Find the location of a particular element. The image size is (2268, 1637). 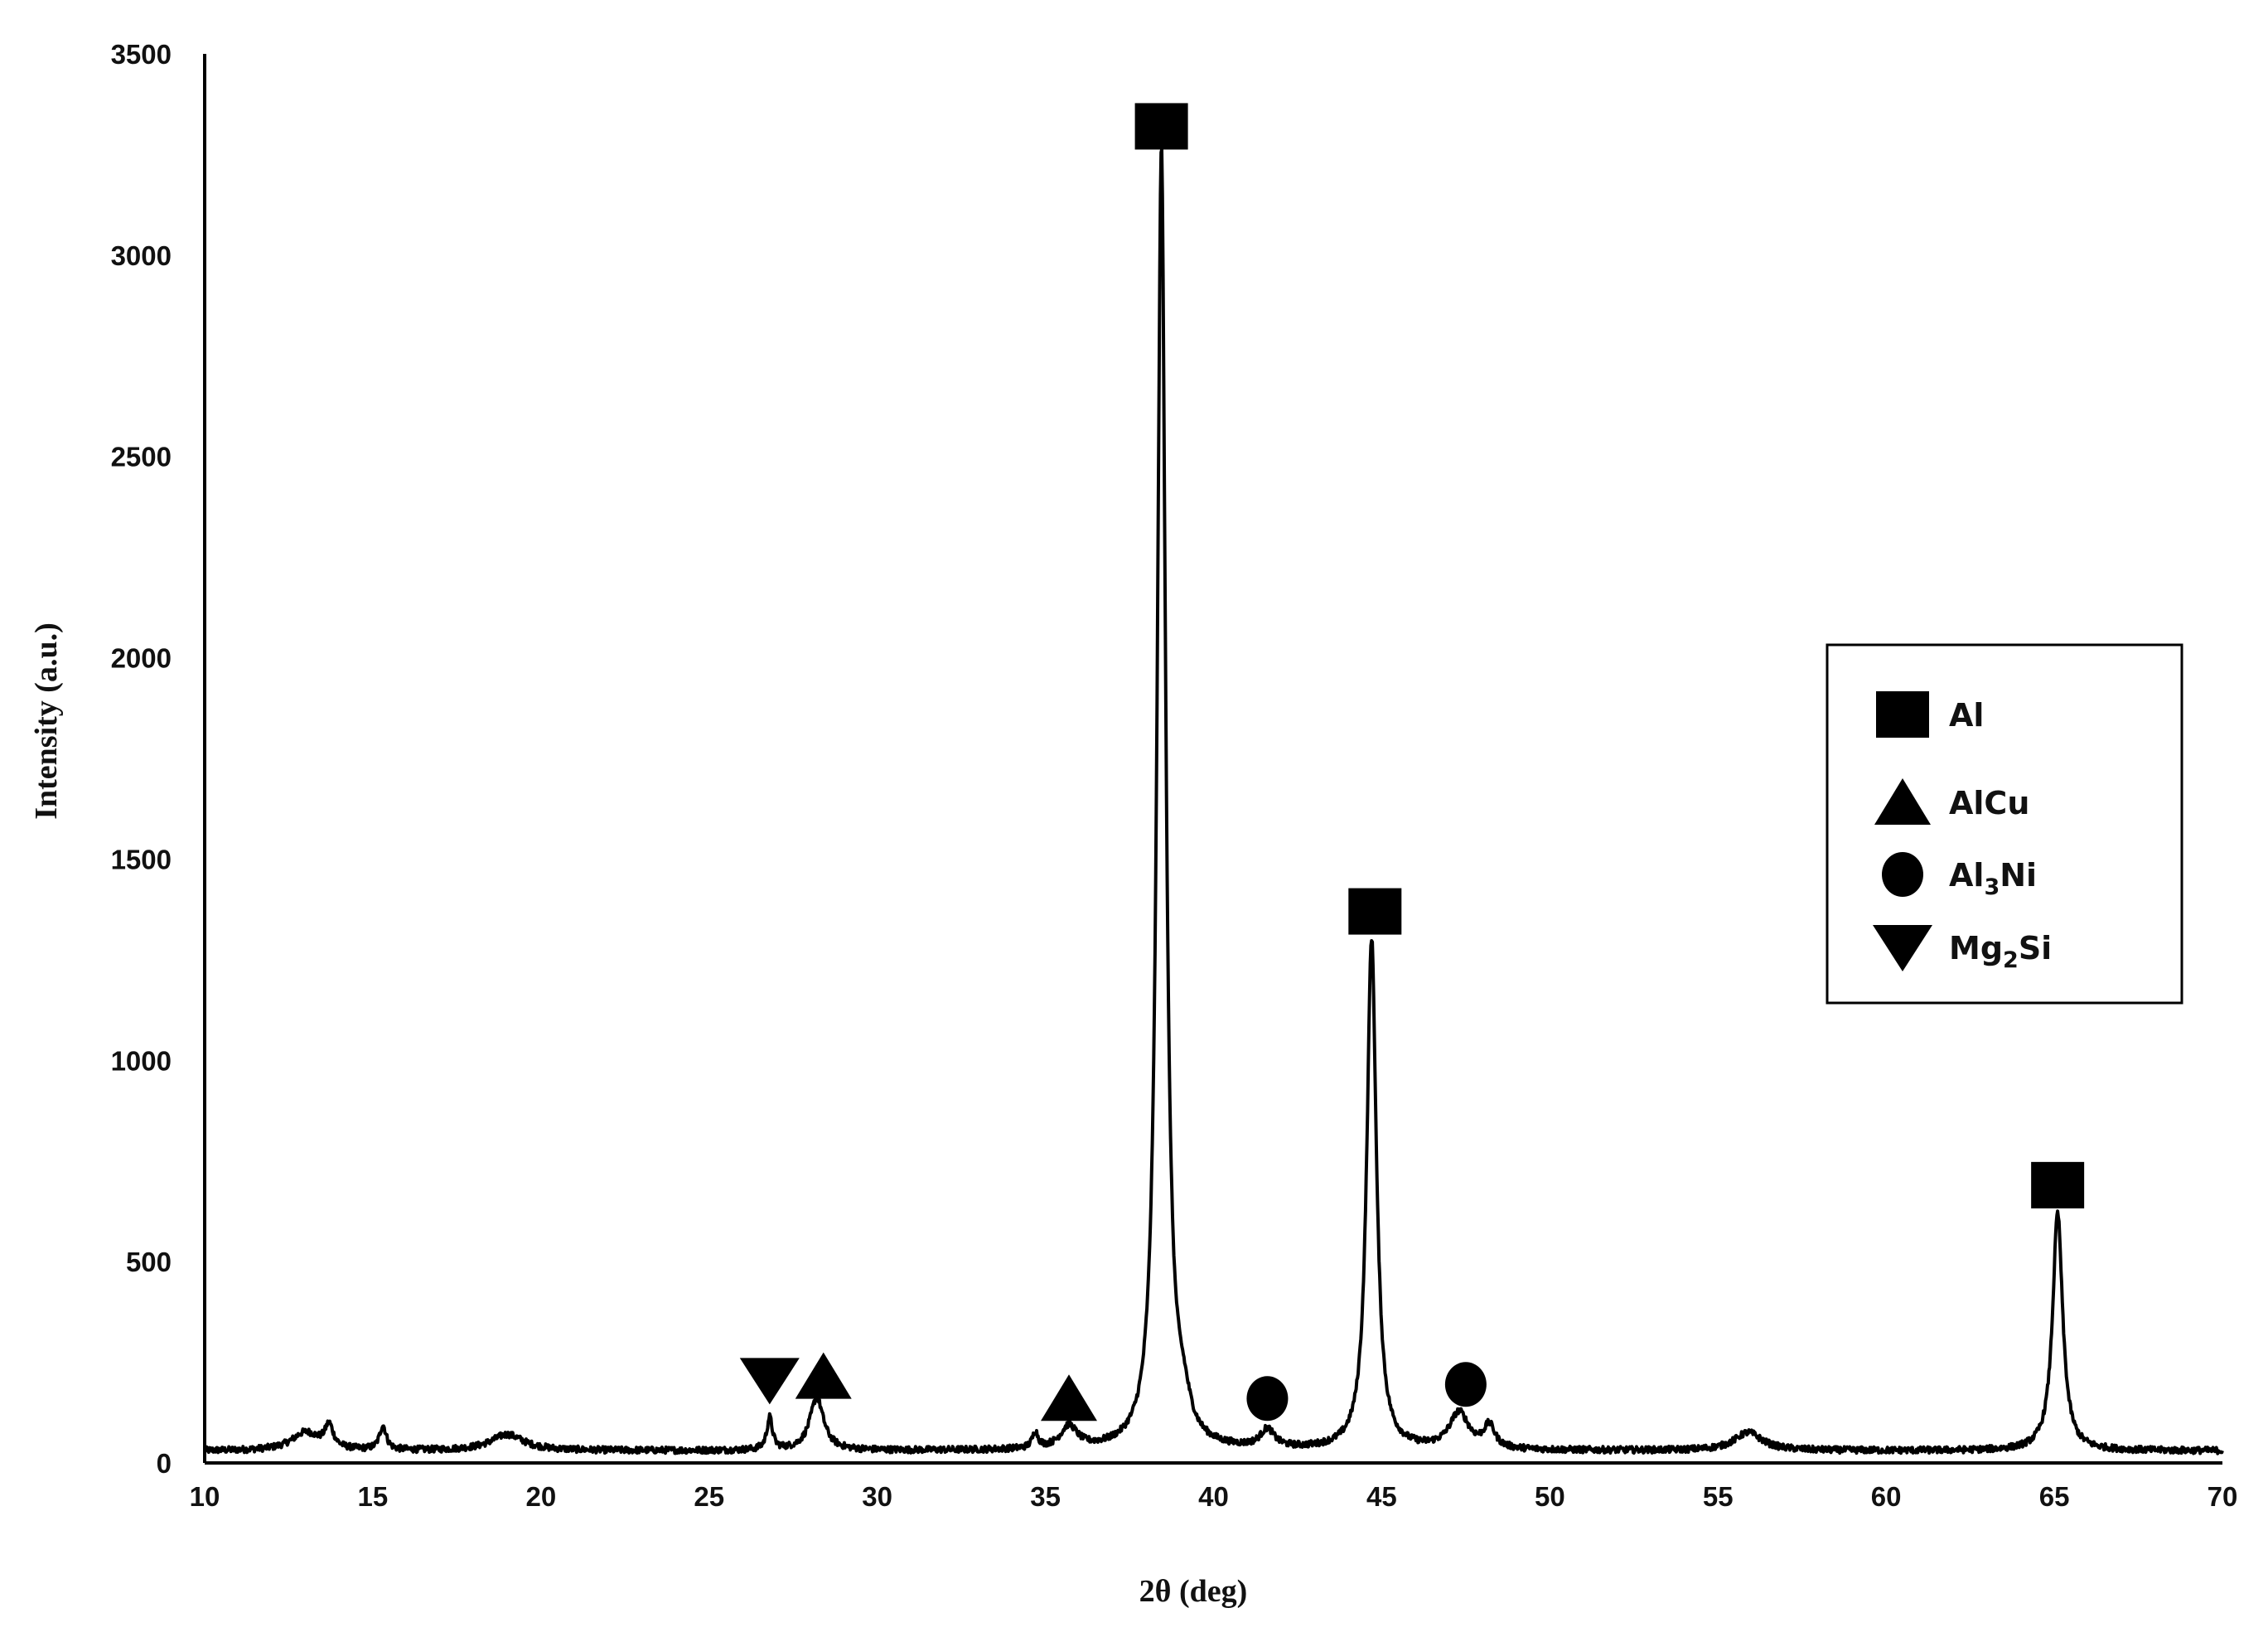

legend-mg2si-triangle-down is located at coordinates (1902, 948).